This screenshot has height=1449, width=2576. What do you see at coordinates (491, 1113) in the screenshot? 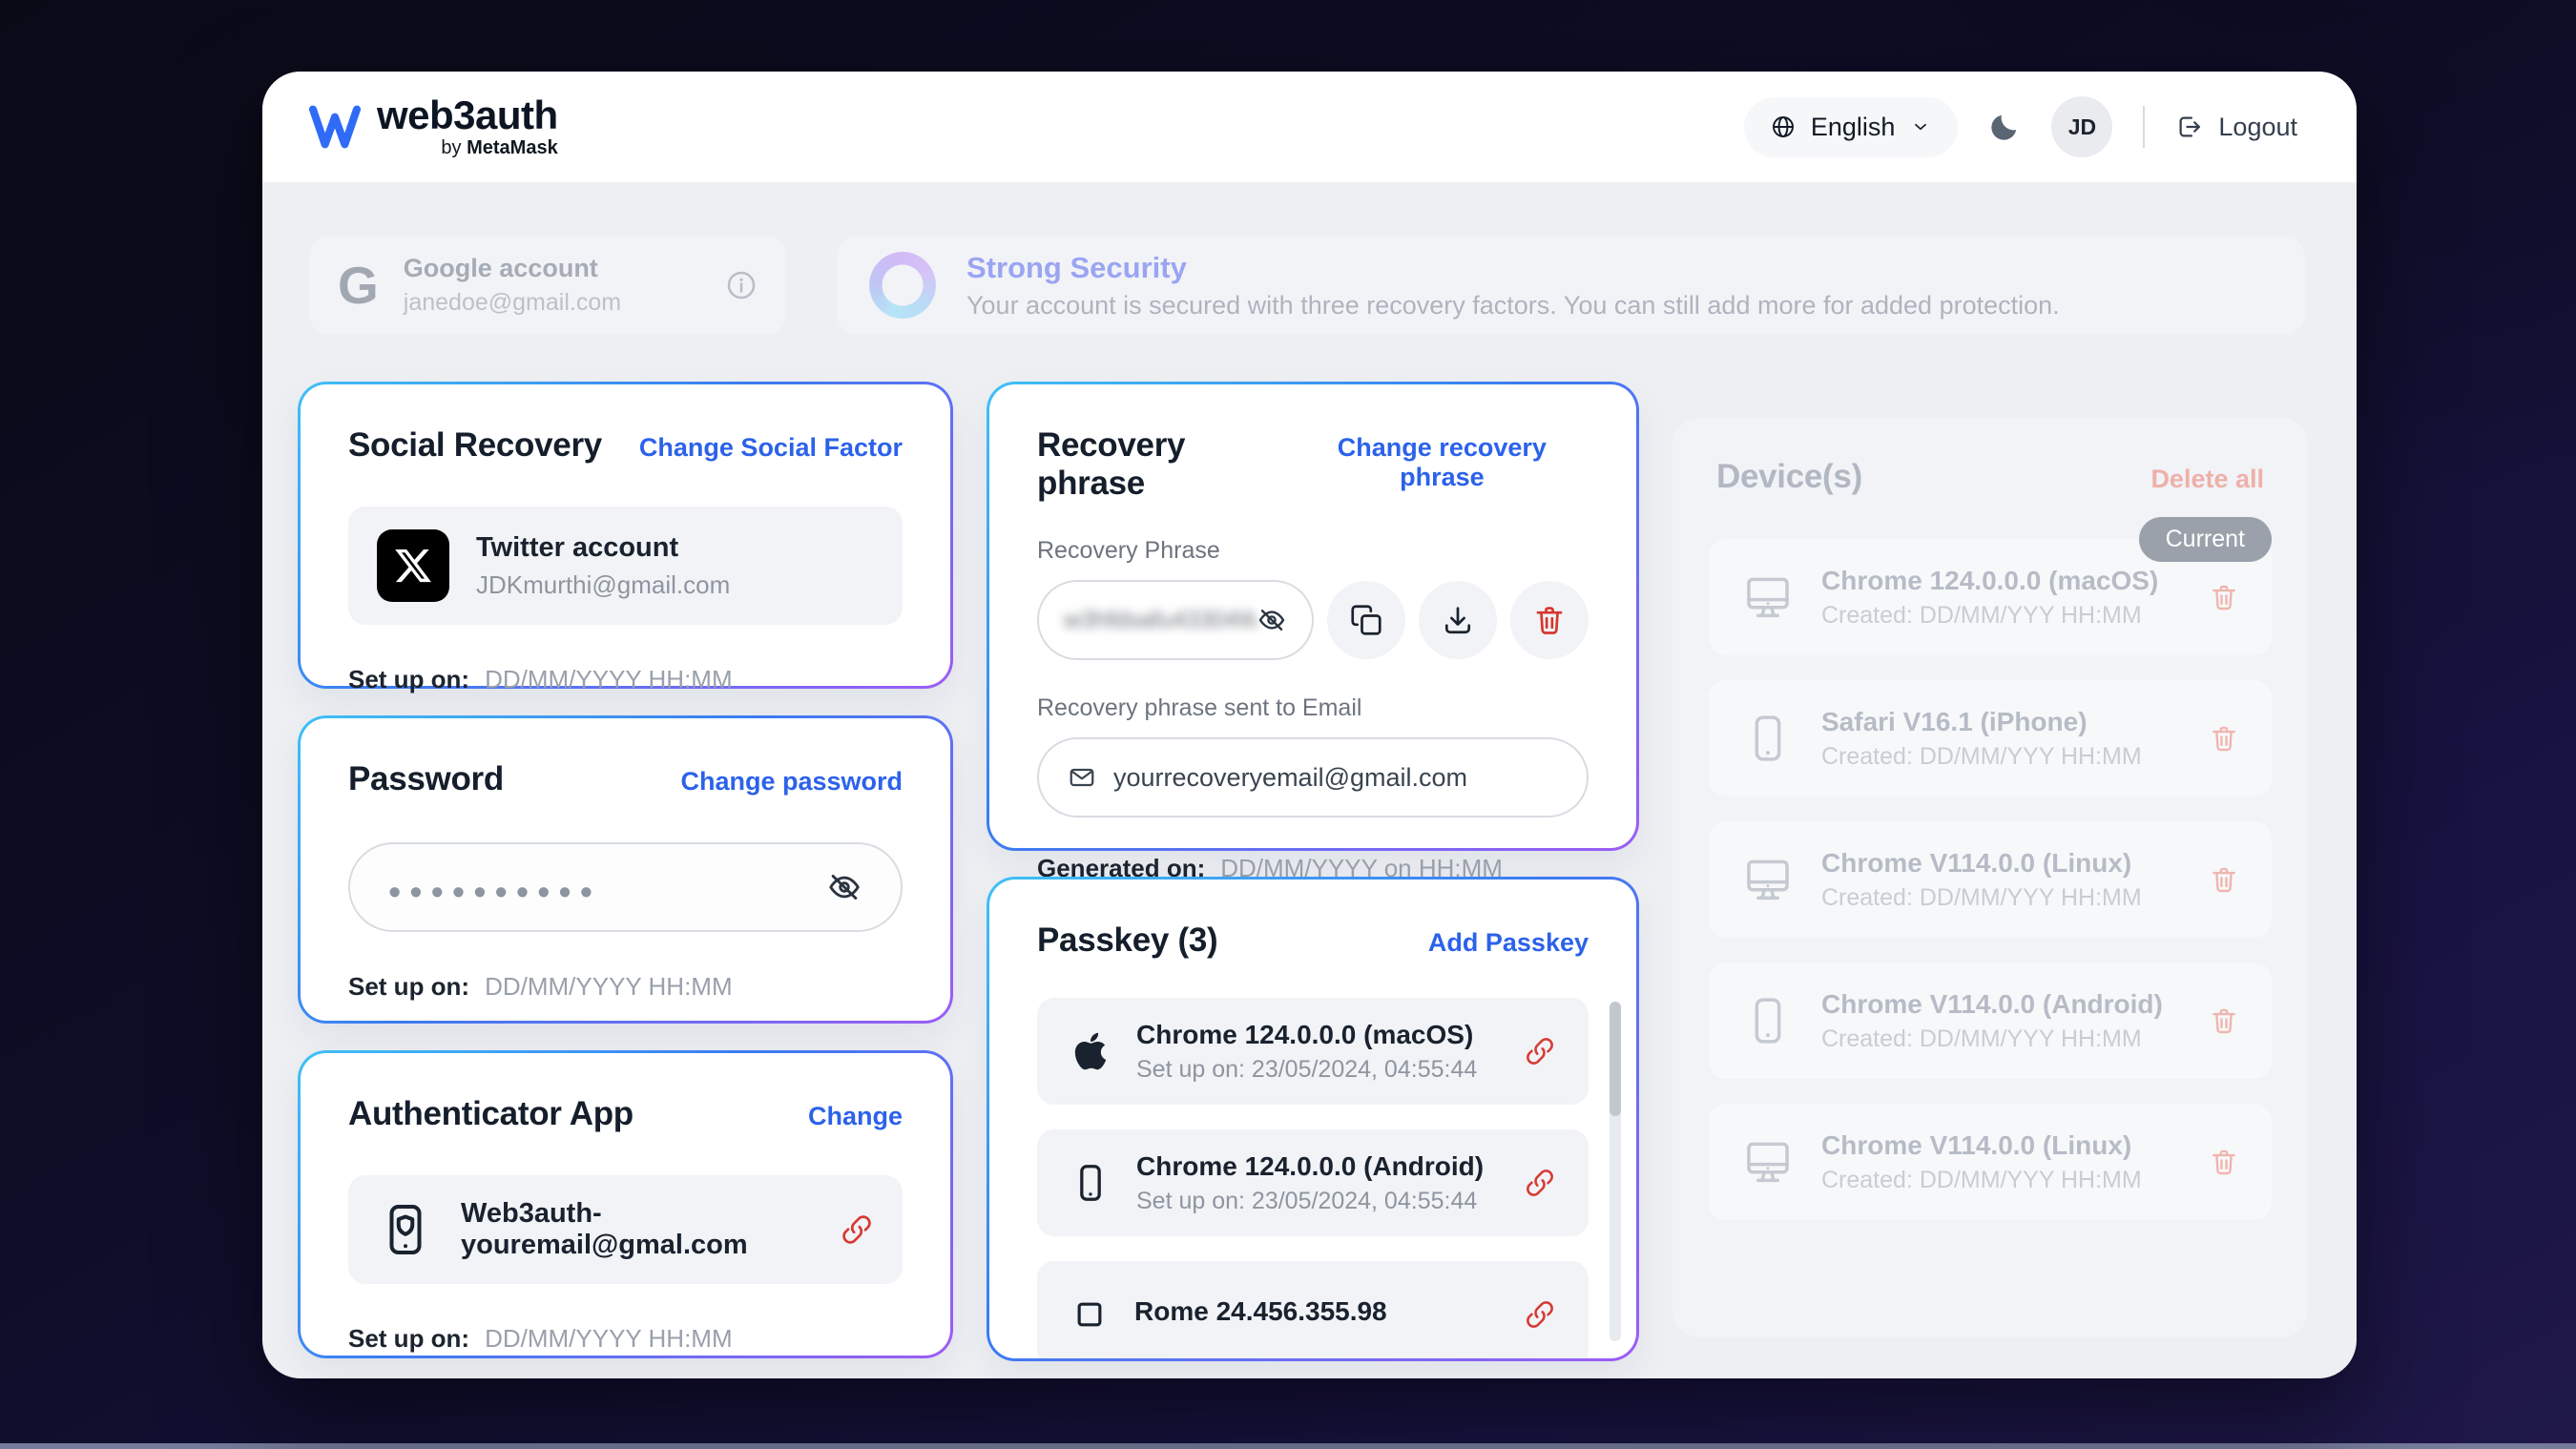
I see `authenticator-title: Authenticator App` at bounding box center [491, 1113].